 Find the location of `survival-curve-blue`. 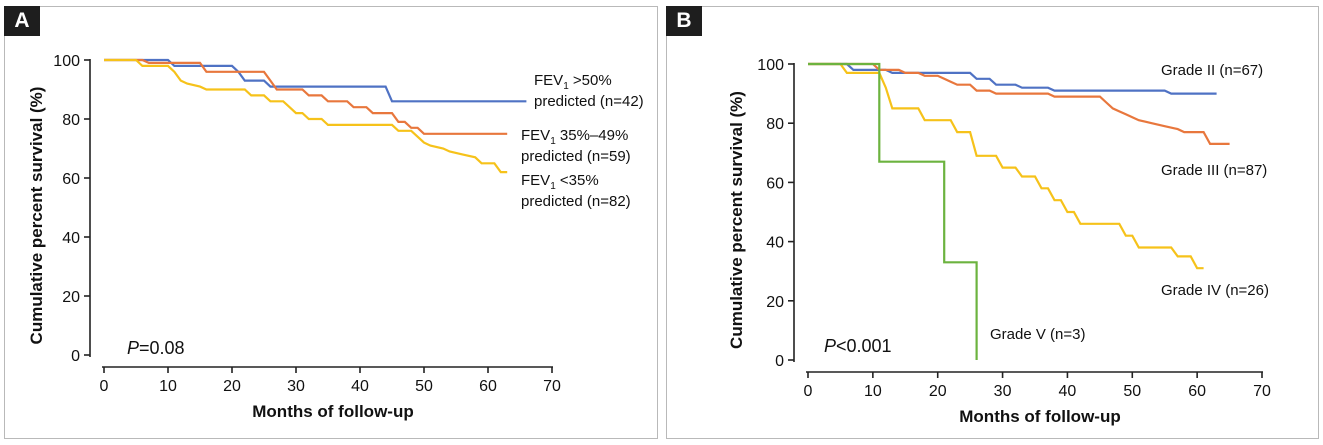

survival-curve-blue is located at coordinates (1012, 78).